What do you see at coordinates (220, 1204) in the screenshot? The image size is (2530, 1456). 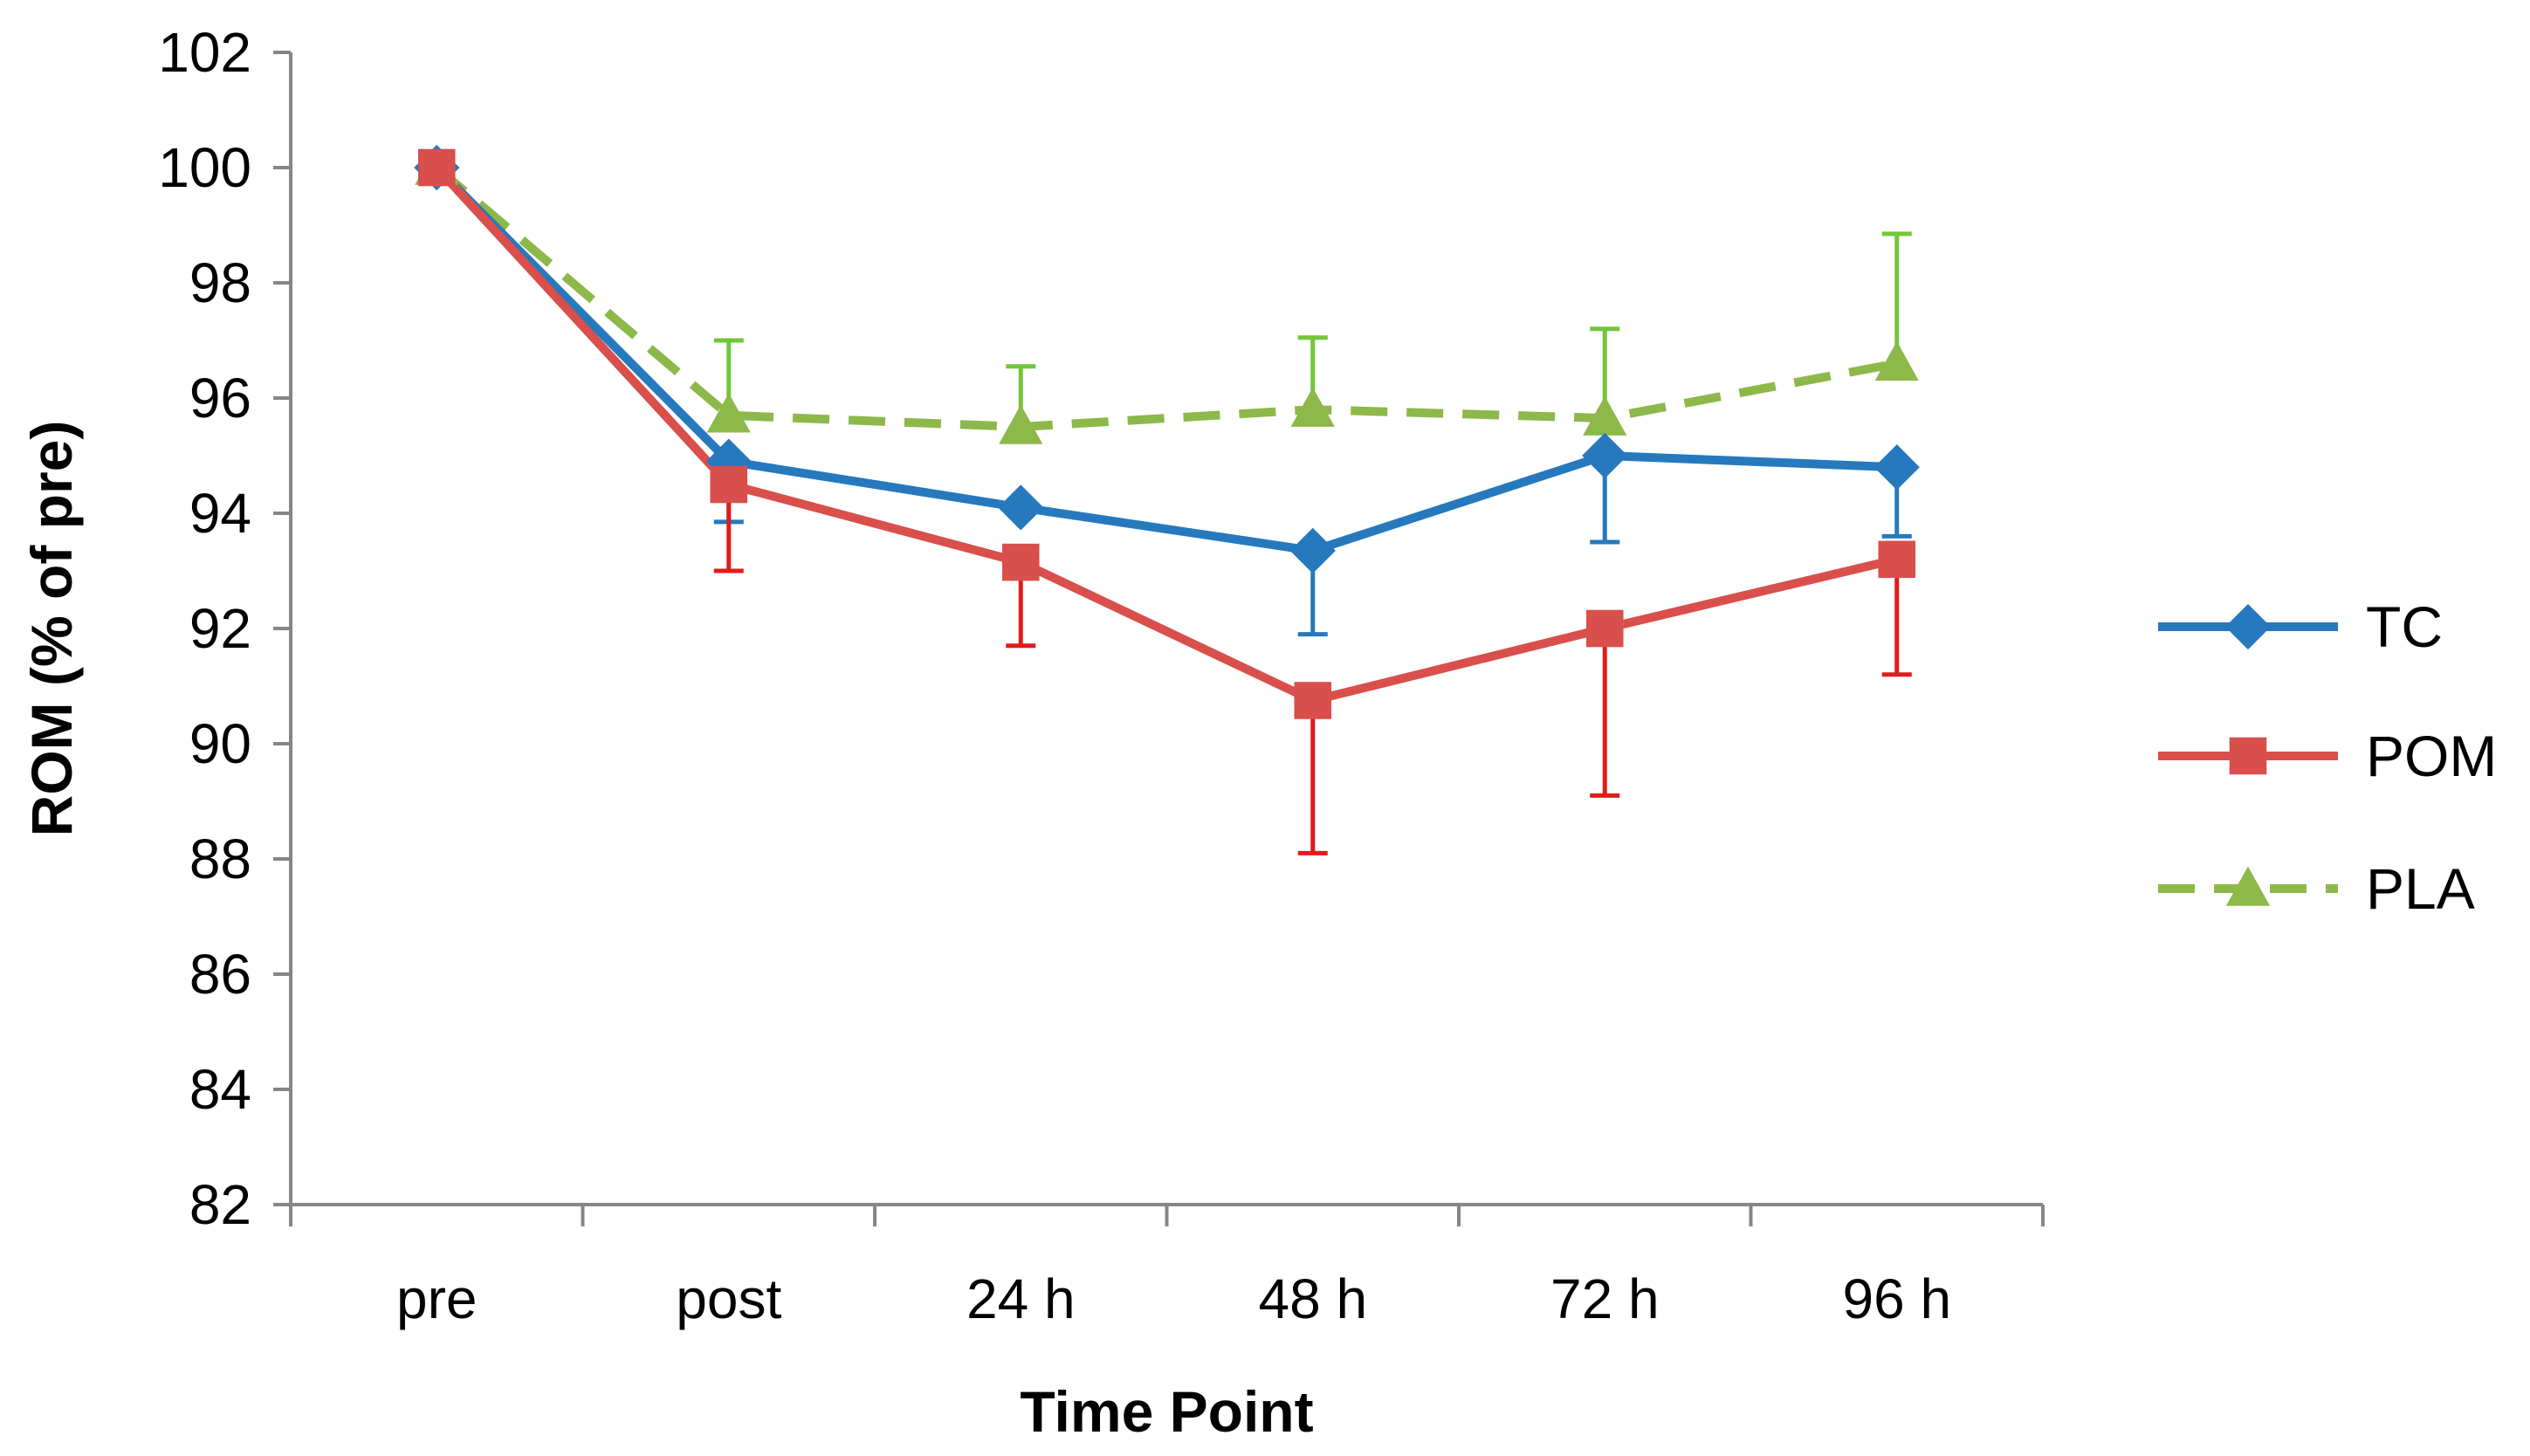 I see `y-tick-label: 82` at bounding box center [220, 1204].